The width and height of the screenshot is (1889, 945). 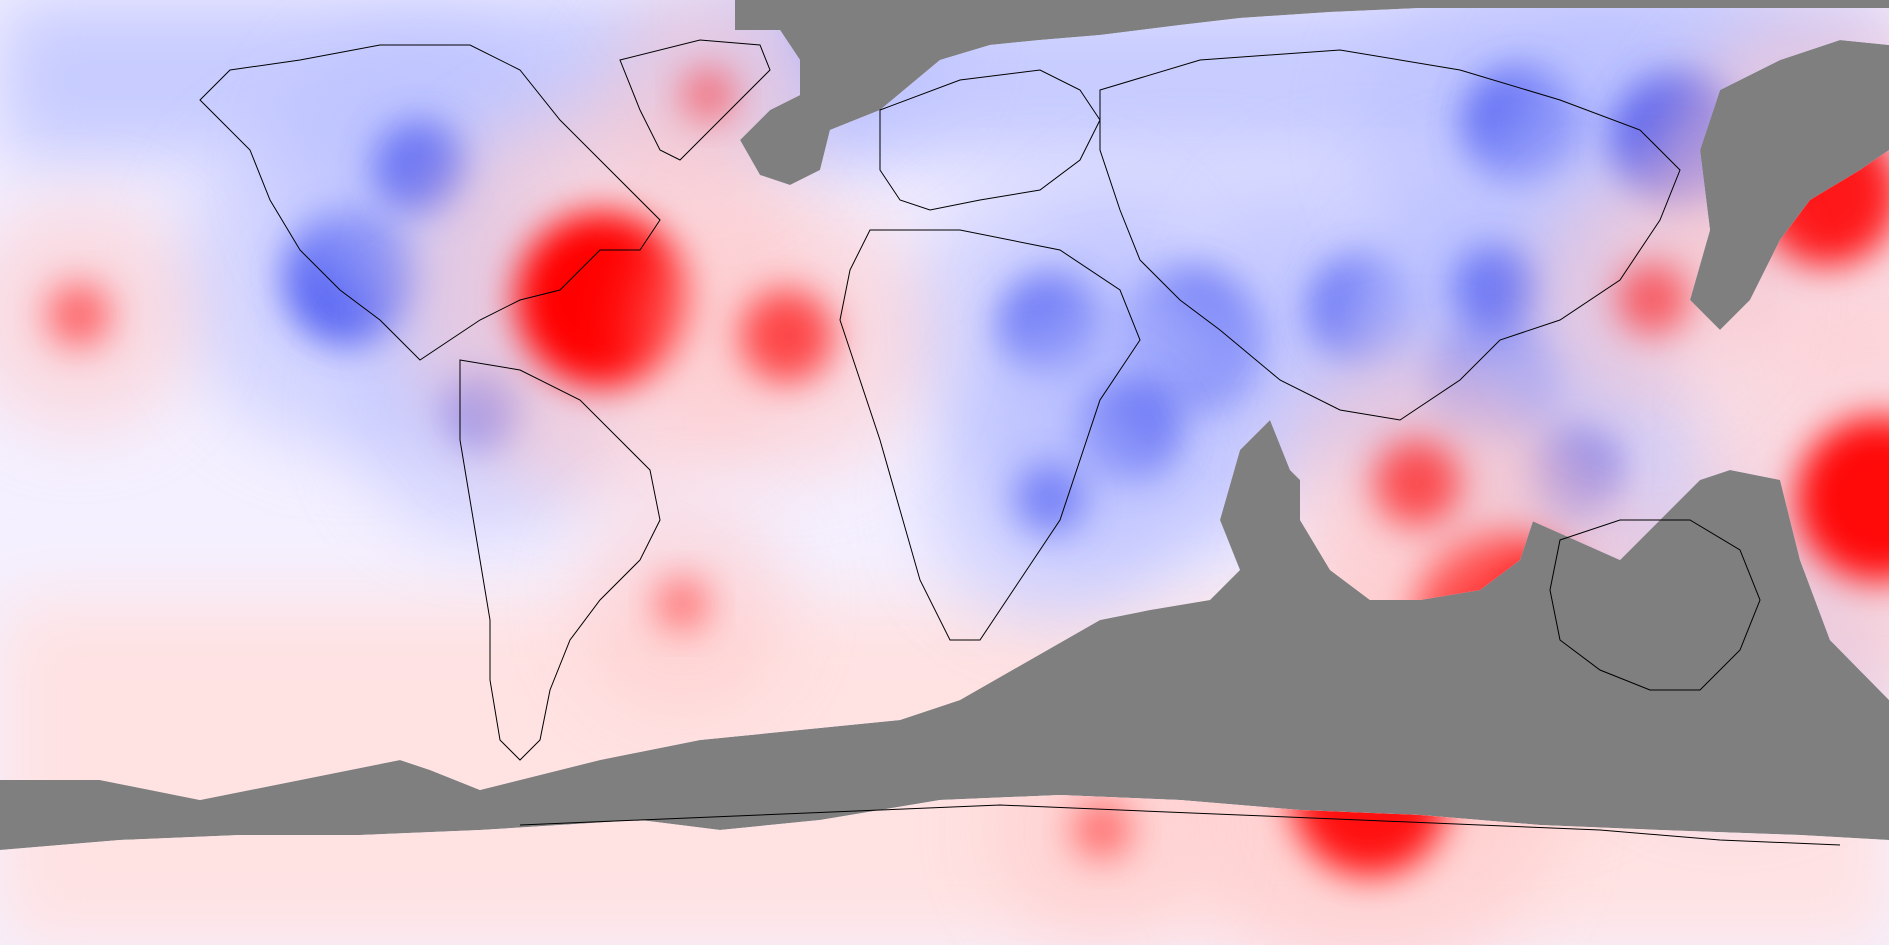 I want to click on hotspot-antarctic-coast, so click(x=1102, y=829).